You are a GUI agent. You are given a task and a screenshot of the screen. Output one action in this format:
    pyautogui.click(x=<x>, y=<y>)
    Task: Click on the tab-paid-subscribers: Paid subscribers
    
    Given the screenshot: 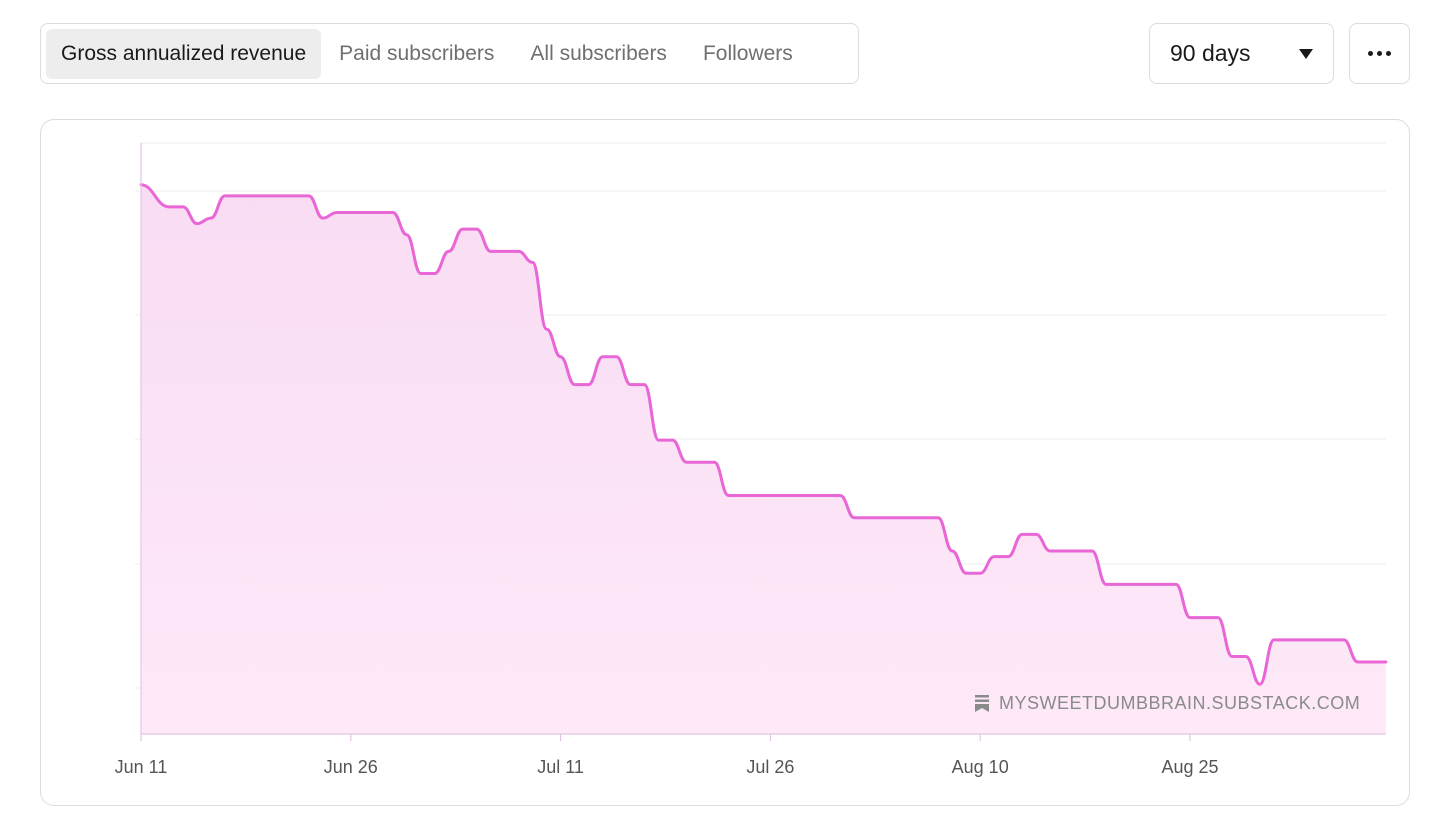 What is the action you would take?
    pyautogui.click(x=417, y=53)
    